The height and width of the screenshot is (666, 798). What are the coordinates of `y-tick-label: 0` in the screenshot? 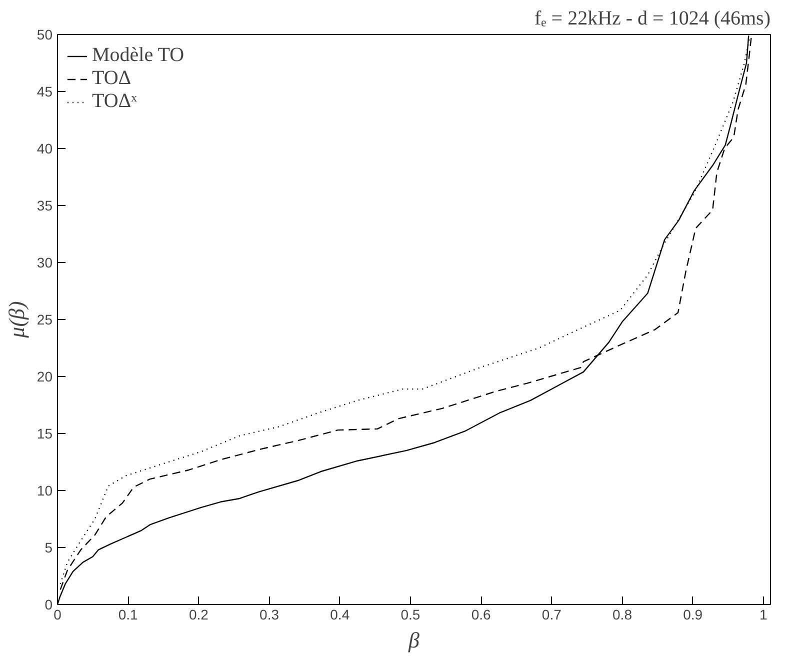 It's located at (48, 604).